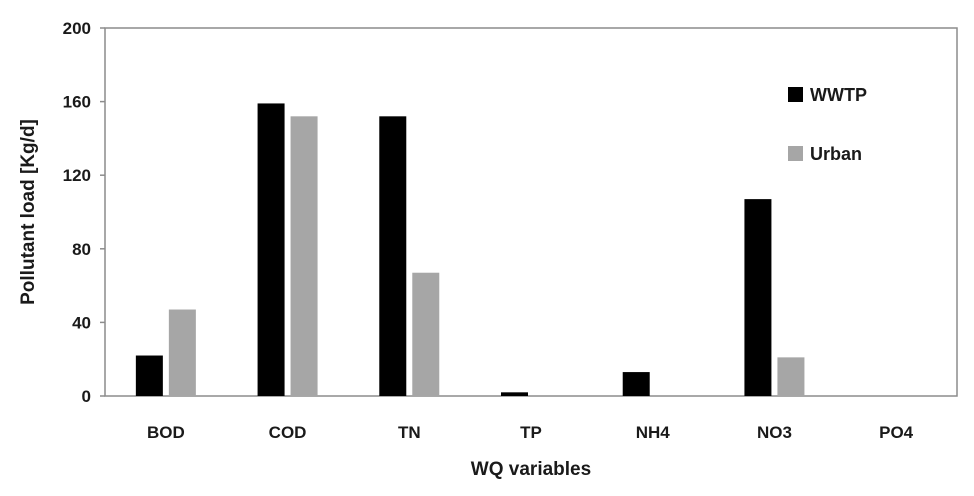 The width and height of the screenshot is (974, 496). Describe the element at coordinates (77, 102) in the screenshot. I see `y-tick-label: 160` at that location.